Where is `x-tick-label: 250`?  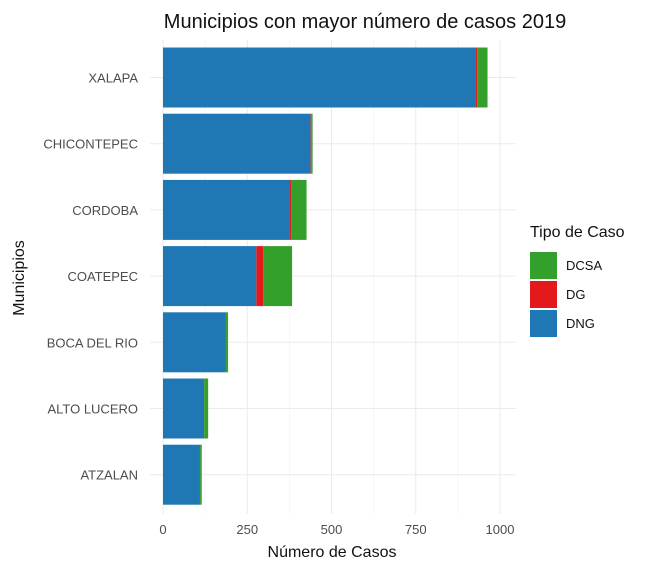 x-tick-label: 250 is located at coordinates (247, 529).